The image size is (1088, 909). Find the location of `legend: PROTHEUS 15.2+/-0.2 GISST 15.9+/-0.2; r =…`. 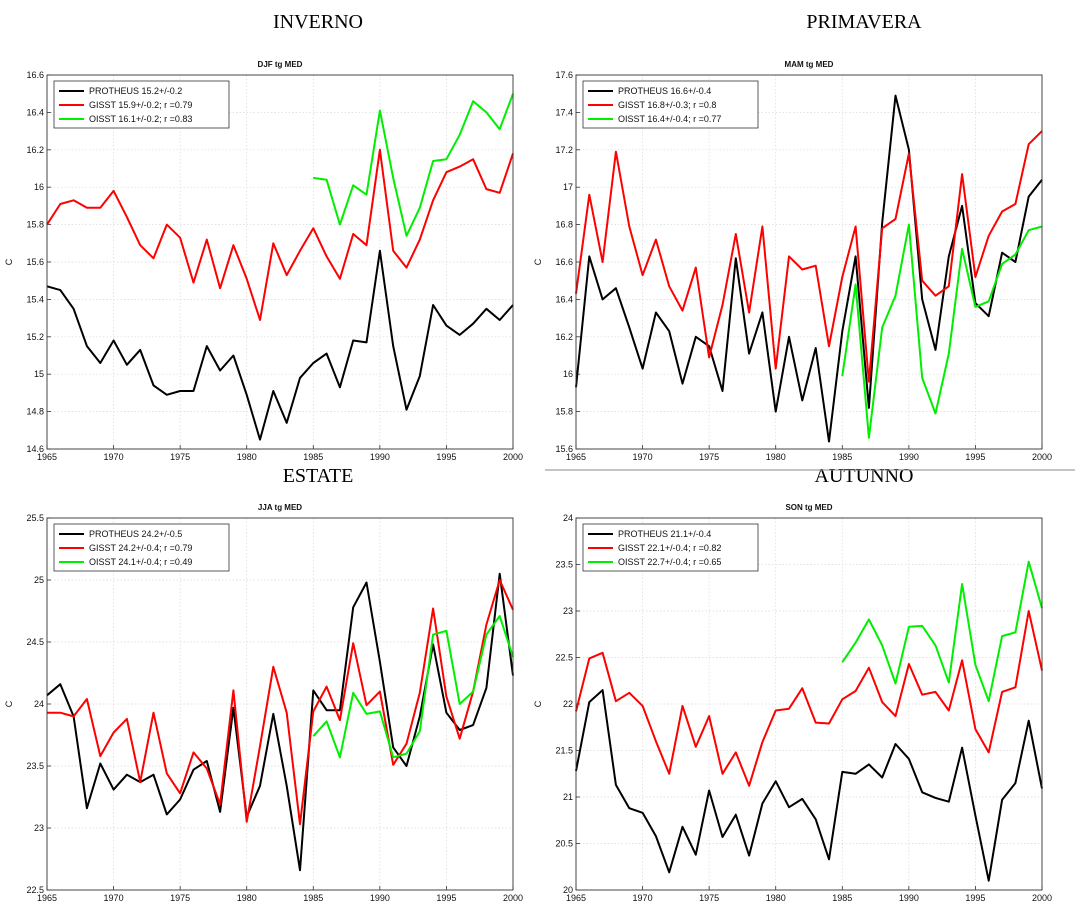

legend: PROTHEUS 15.2+/-0.2 GISST 15.9+/-0.2; r =… is located at coordinates (141, 104).